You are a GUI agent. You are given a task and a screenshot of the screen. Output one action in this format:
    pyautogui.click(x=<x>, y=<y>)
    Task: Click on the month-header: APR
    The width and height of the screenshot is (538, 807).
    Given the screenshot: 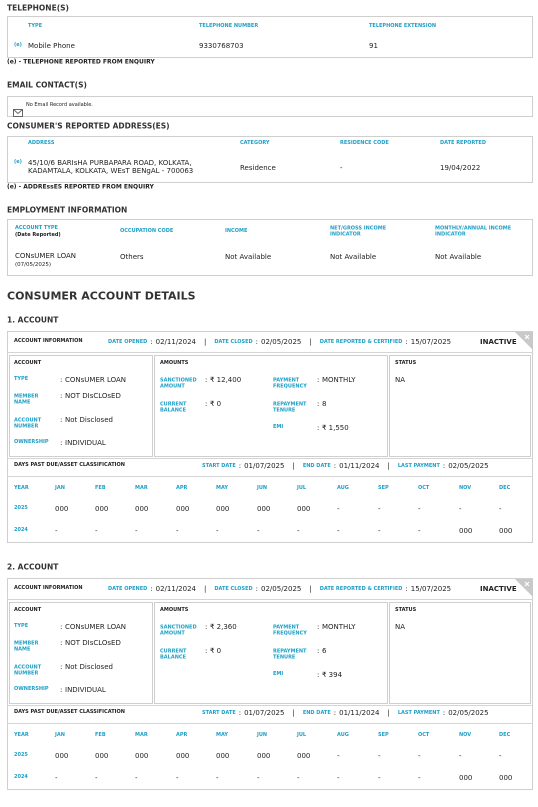 What is the action you would take?
    pyautogui.click(x=182, y=488)
    